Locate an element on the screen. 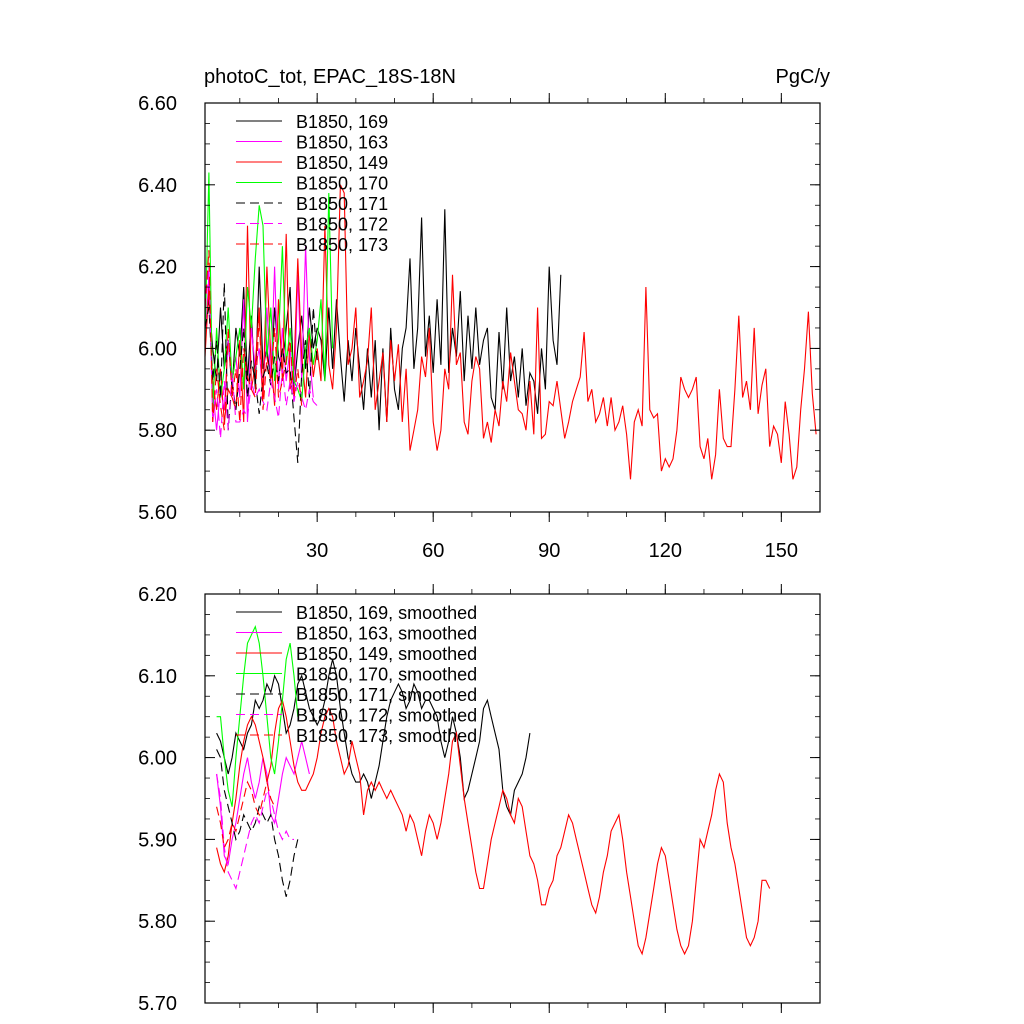 The height and width of the screenshot is (1024, 1024). bottom-y-tick-label: 6.20 is located at coordinates (157, 595).